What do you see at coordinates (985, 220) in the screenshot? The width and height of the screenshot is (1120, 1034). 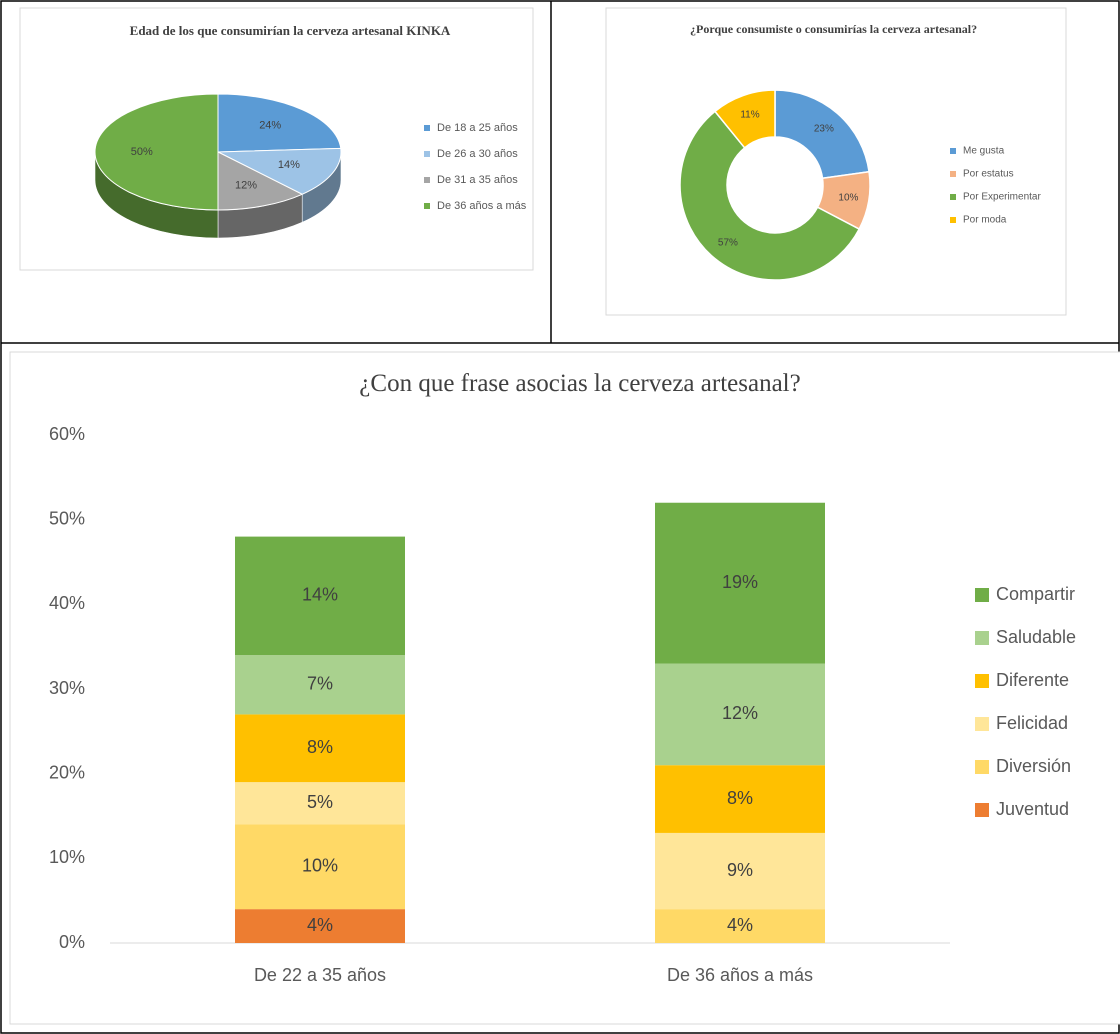 I see `legend-label: Por moda` at bounding box center [985, 220].